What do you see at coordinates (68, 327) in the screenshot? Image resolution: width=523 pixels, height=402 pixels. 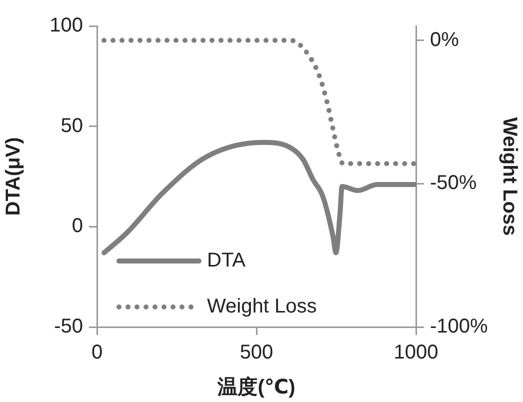 I see `y-tick-label: -50` at bounding box center [68, 327].